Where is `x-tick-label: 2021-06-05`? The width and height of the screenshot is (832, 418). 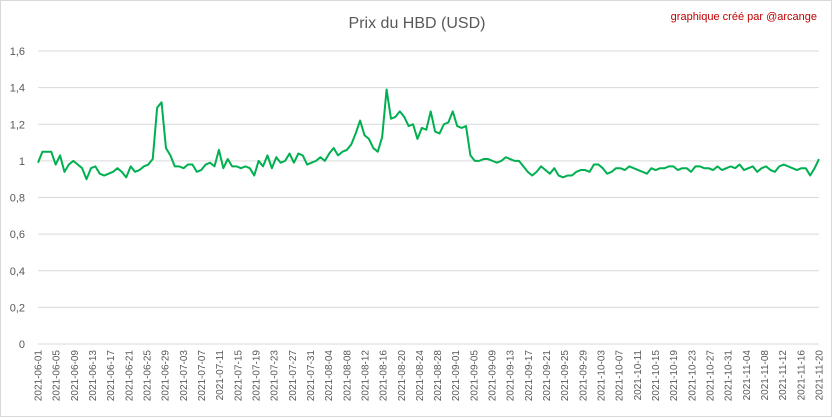 x-tick-label: 2021-06-05 is located at coordinates (57, 376).